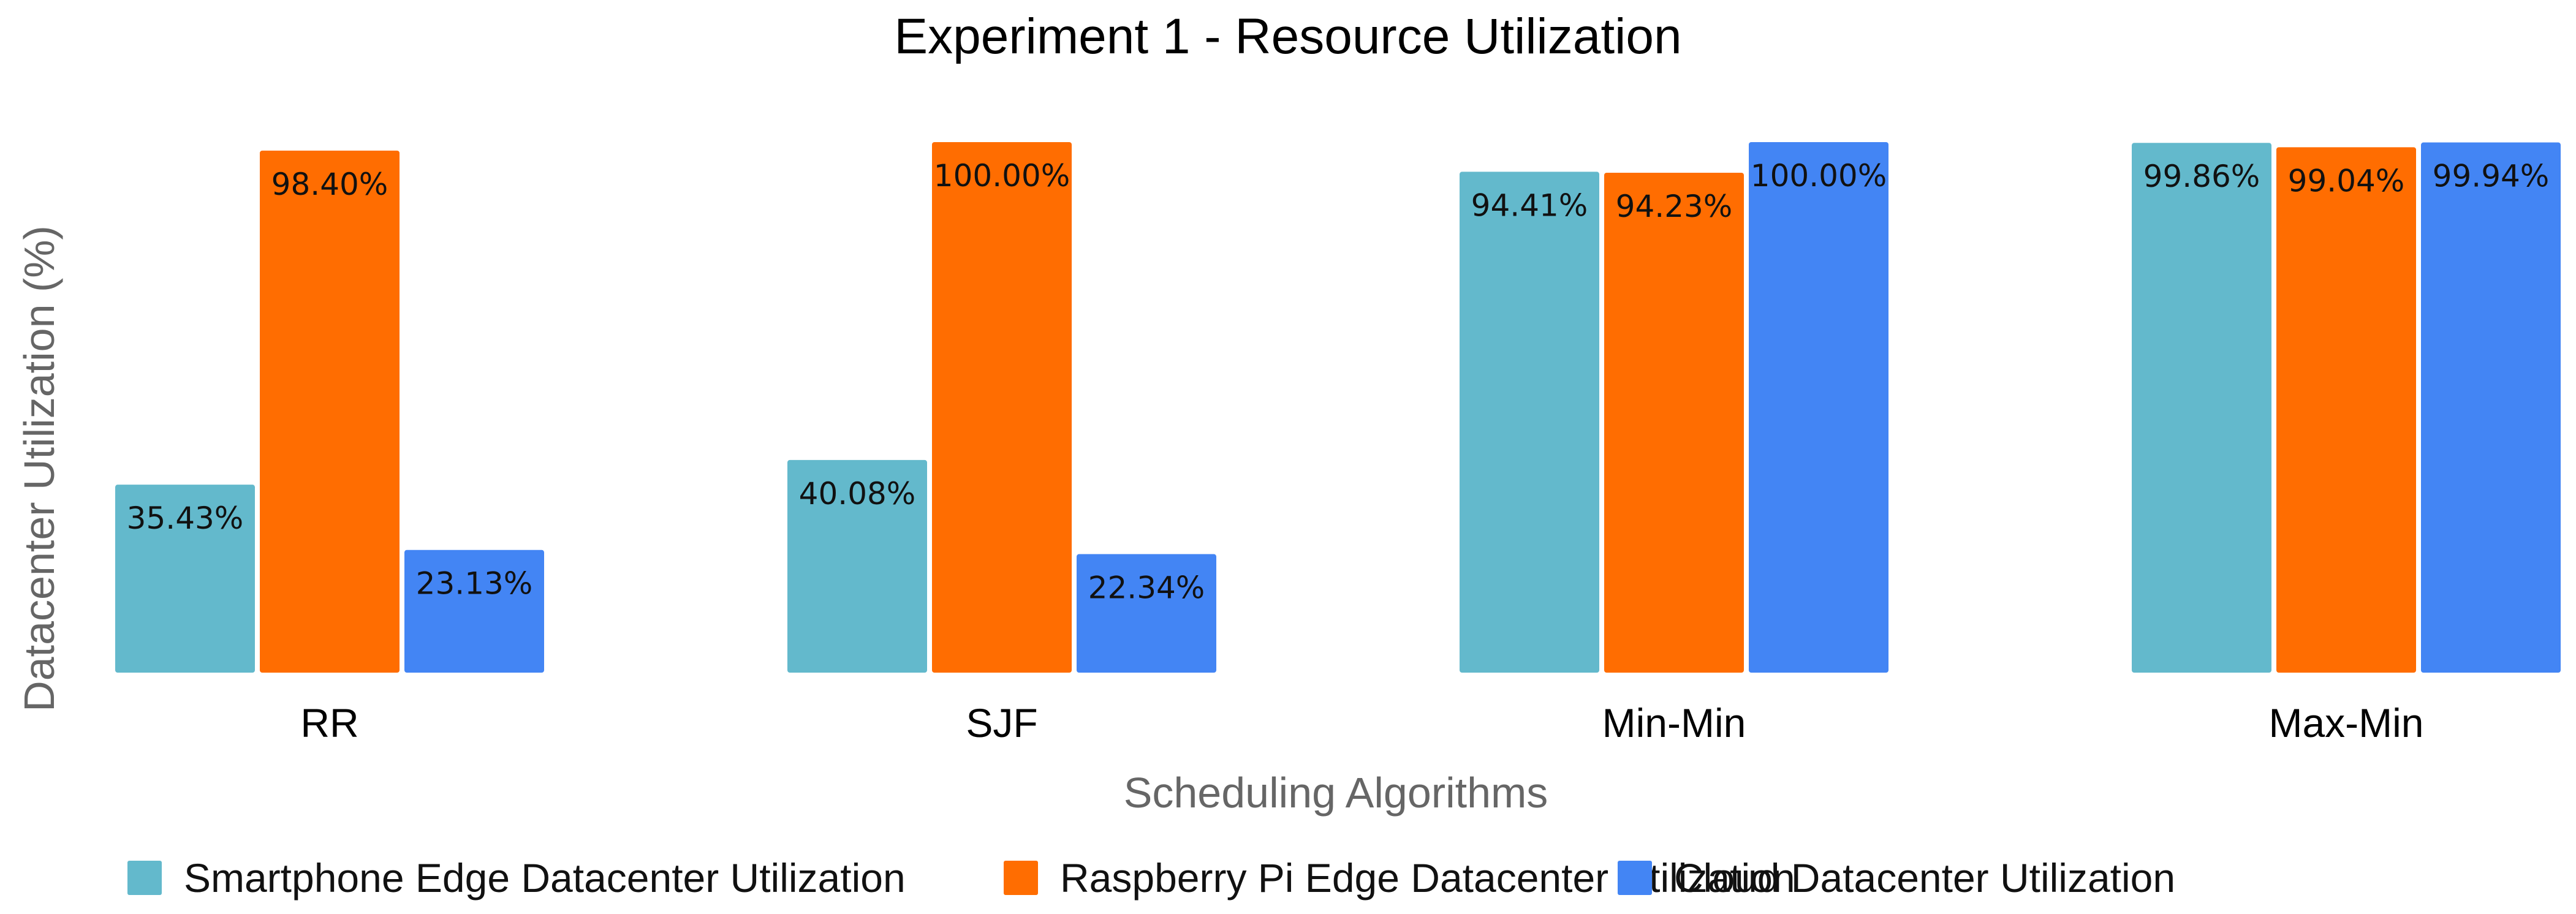 Image resolution: width=2576 pixels, height=914 pixels. I want to click on legend-label-2: Raspberry Pi Edge Datacenter Utilization, so click(1427, 878).